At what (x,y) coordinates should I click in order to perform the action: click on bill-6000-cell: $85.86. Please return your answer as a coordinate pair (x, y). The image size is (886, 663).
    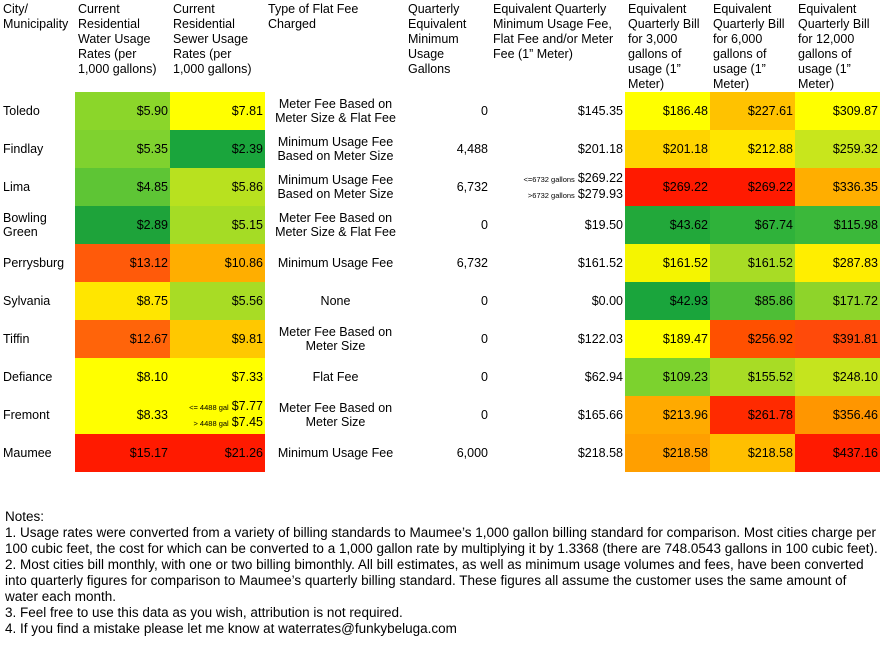
    Looking at the image, I should click on (752, 301).